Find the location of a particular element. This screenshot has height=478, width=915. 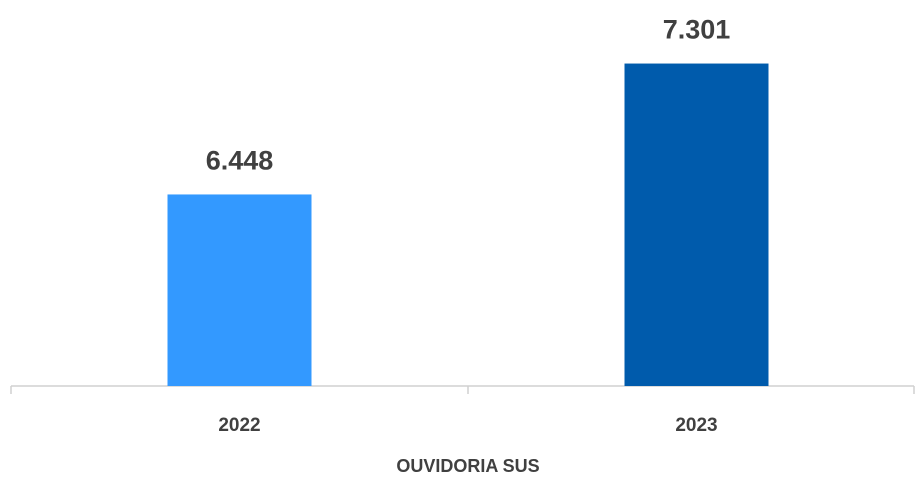

value-label: 6.448 is located at coordinates (240, 161).